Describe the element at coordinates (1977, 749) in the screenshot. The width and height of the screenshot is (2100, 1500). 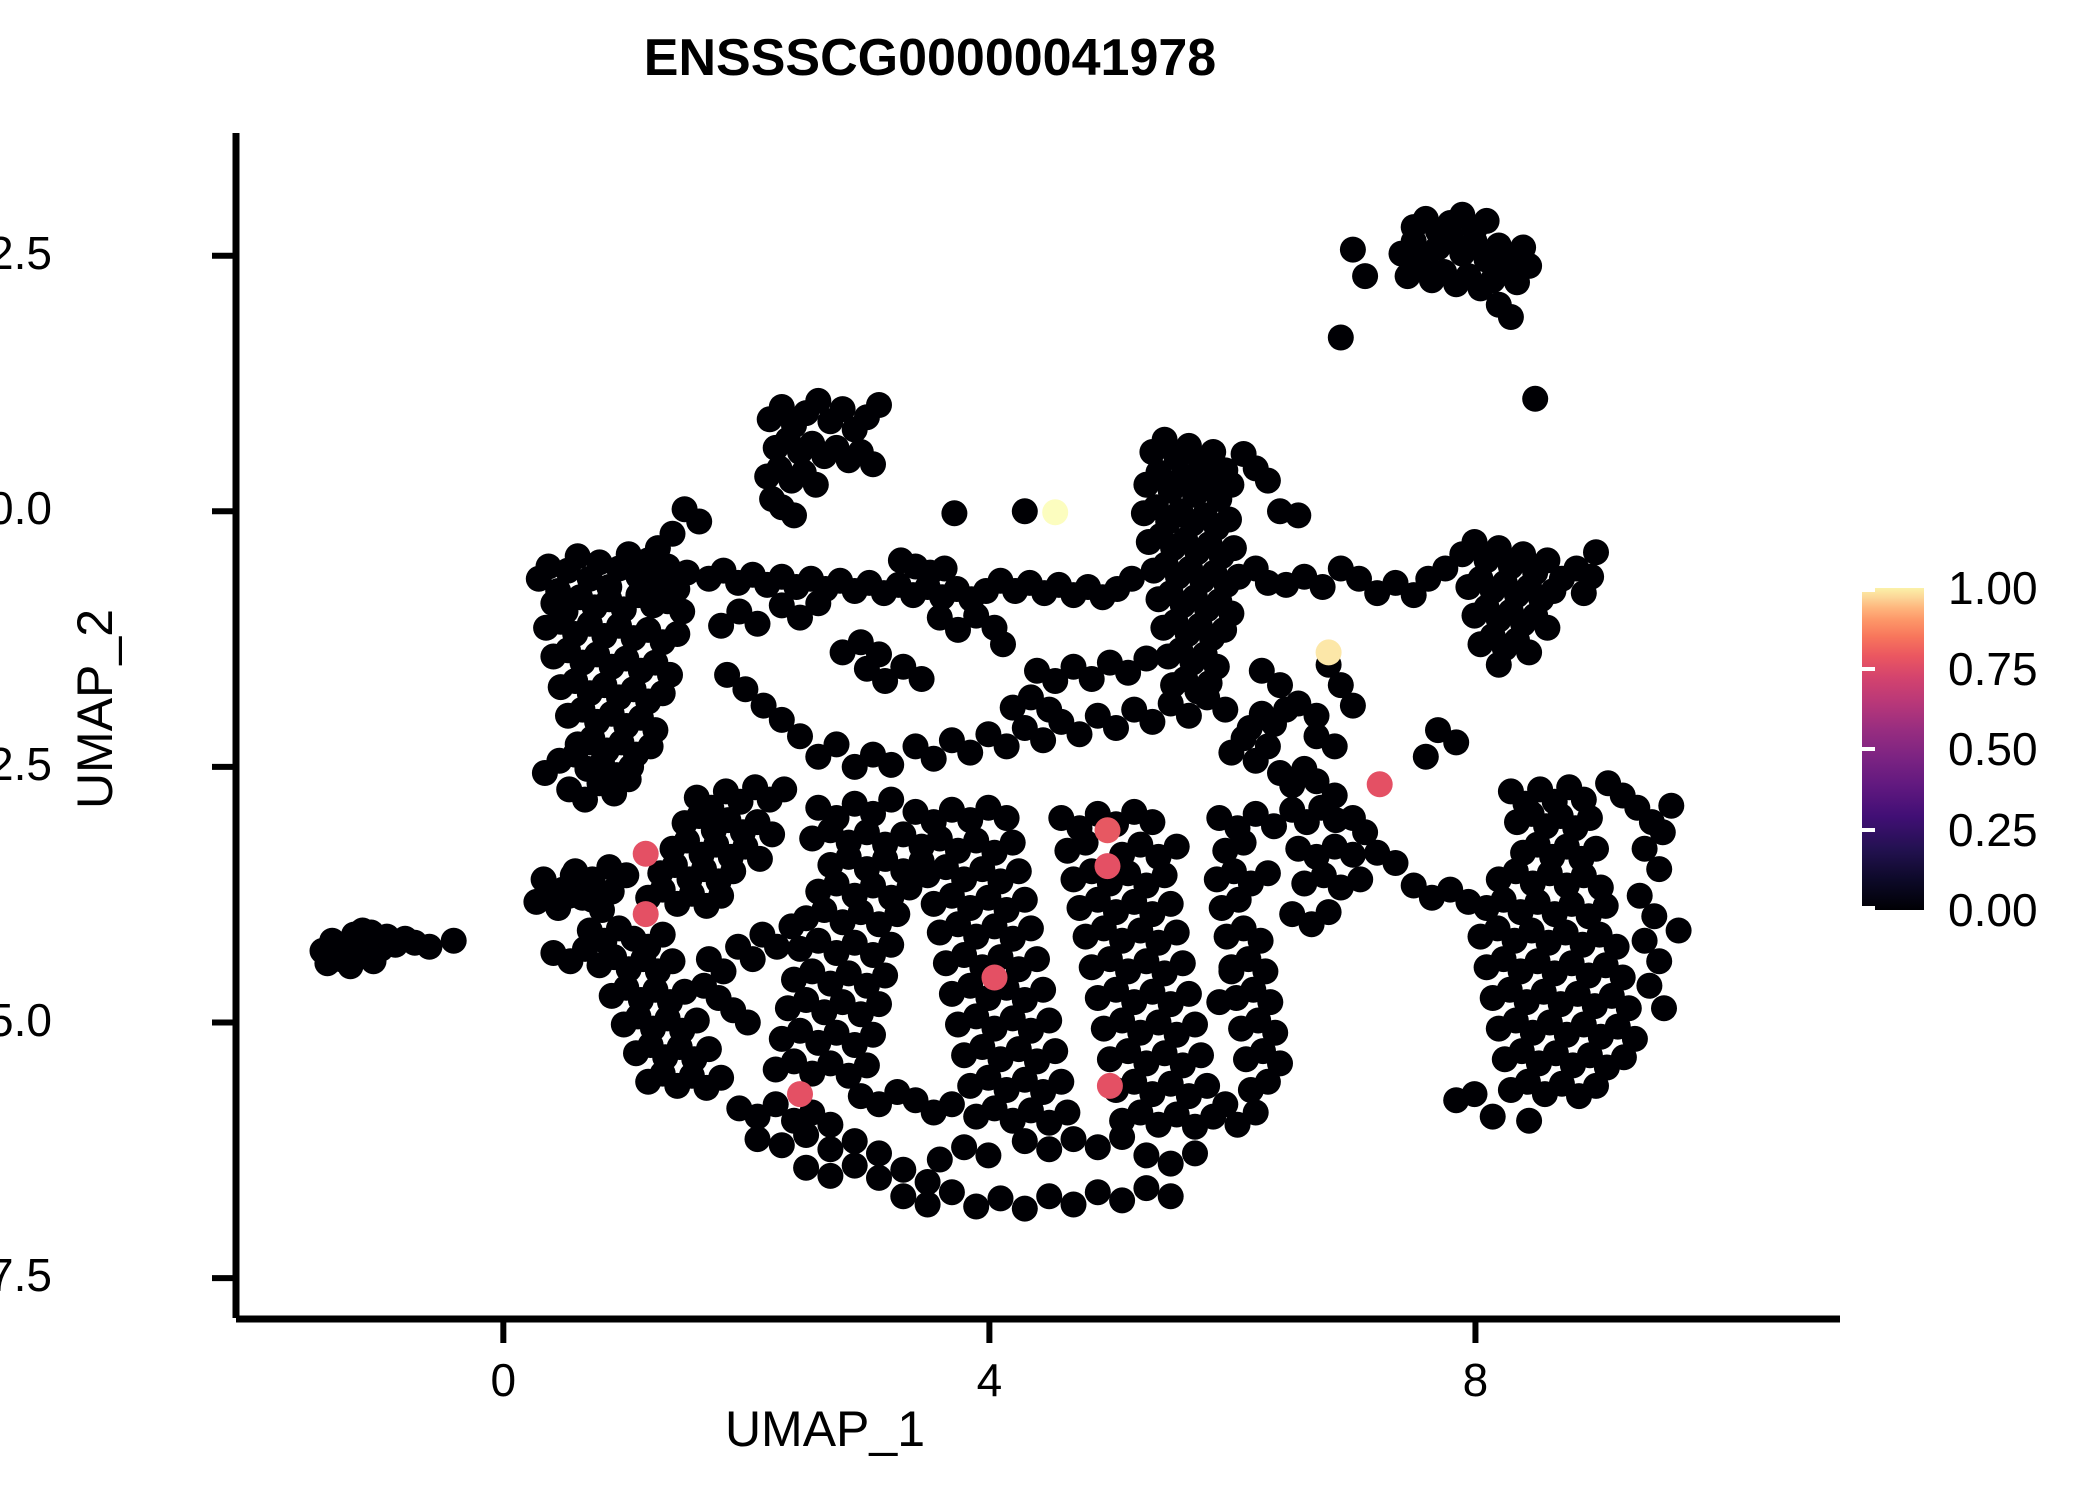
I see `color-legend: 1.00 0.75 0.50 0.25 0.00` at that location.